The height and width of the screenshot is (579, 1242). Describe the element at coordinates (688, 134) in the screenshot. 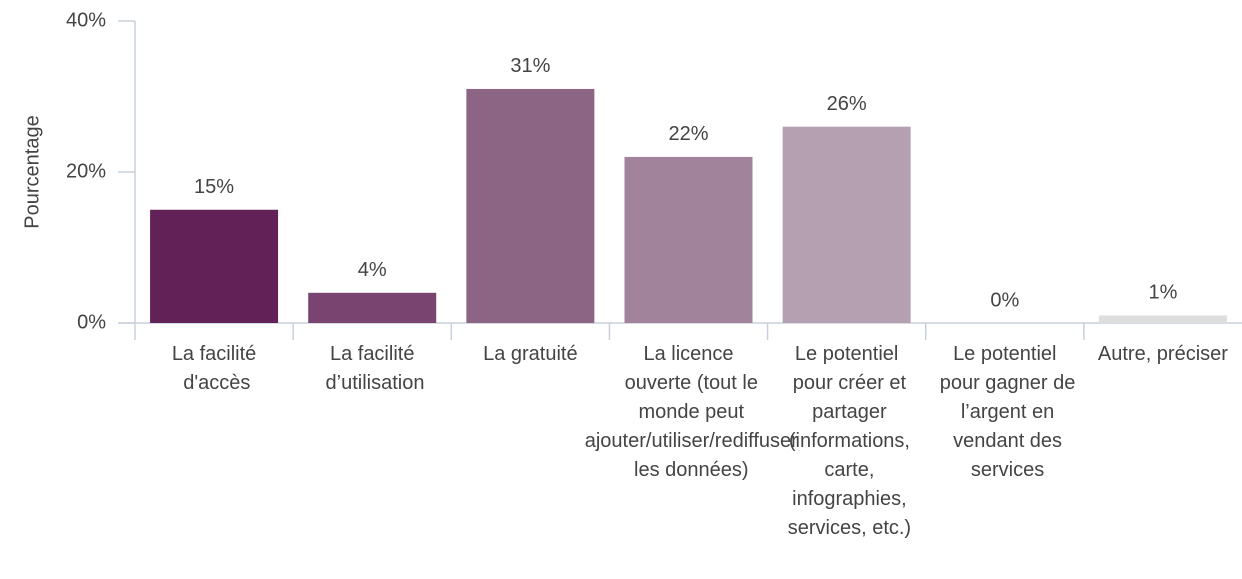

I see `value-label: 22%` at that location.